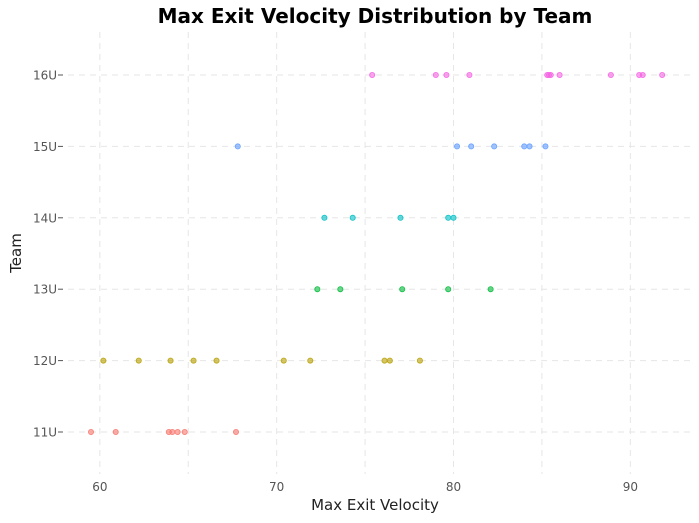  I want to click on y-tick-label: 16U, so click(45, 76).